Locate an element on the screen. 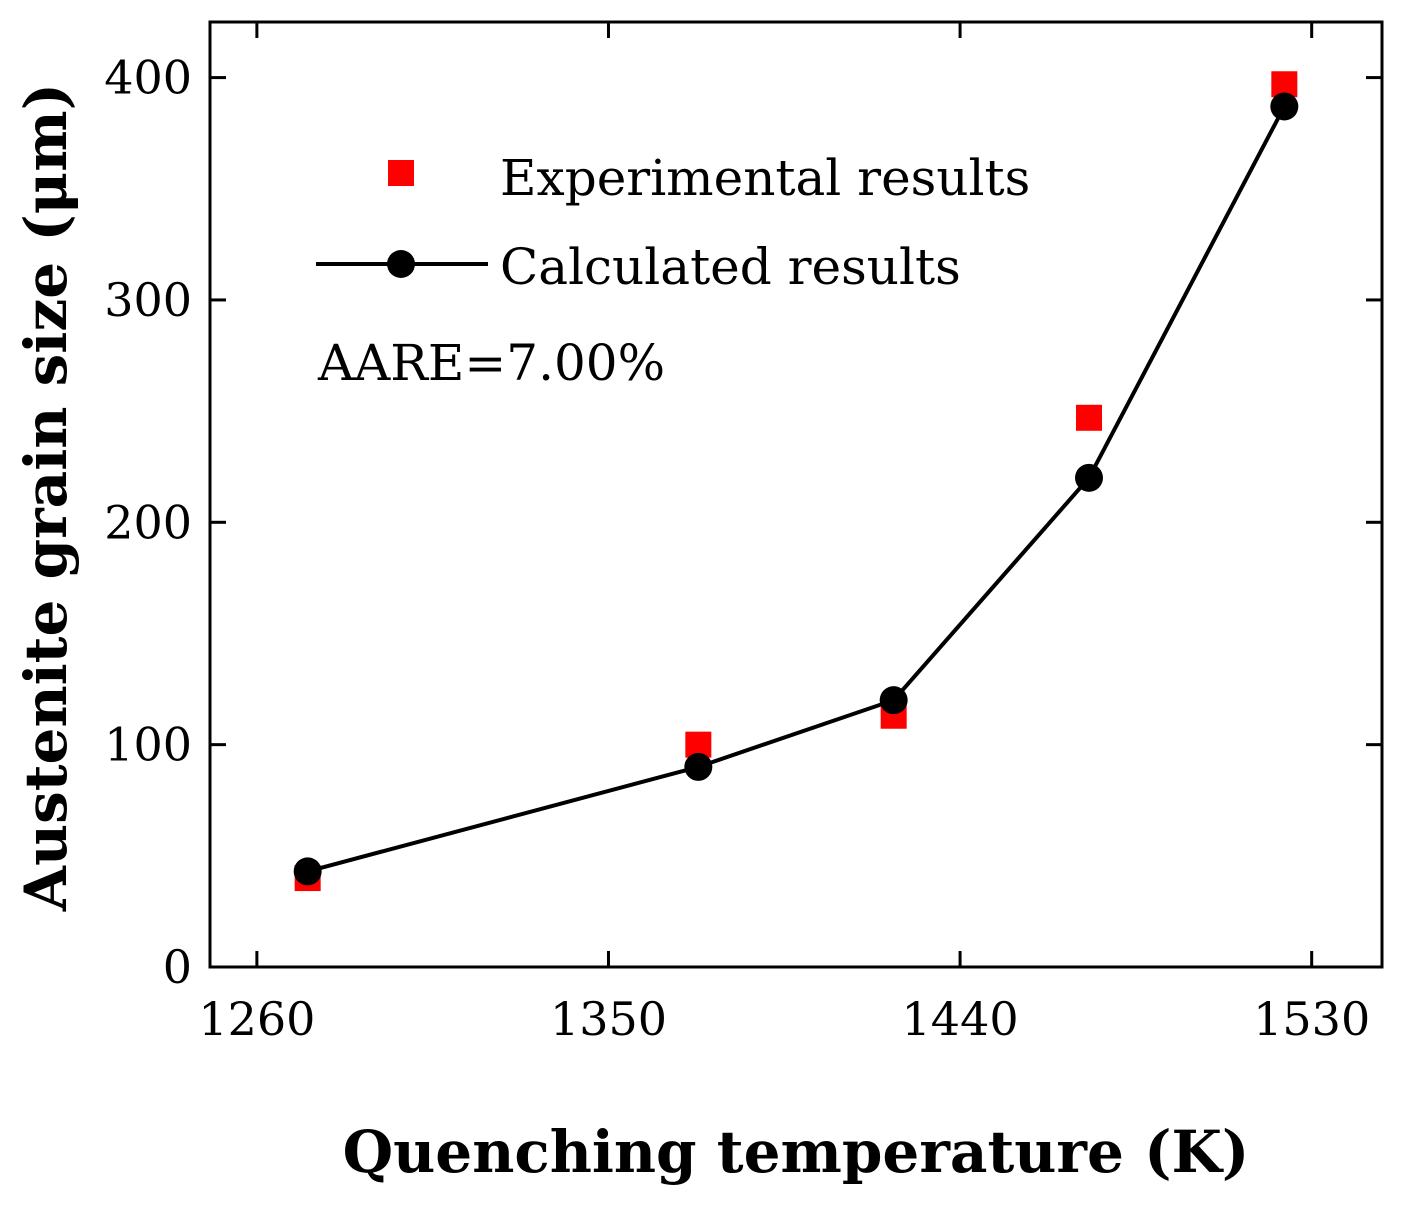 Image resolution: width=1404 pixels, height=1215 pixels. x-tick-label-1440: 1440 is located at coordinates (960, 1019).